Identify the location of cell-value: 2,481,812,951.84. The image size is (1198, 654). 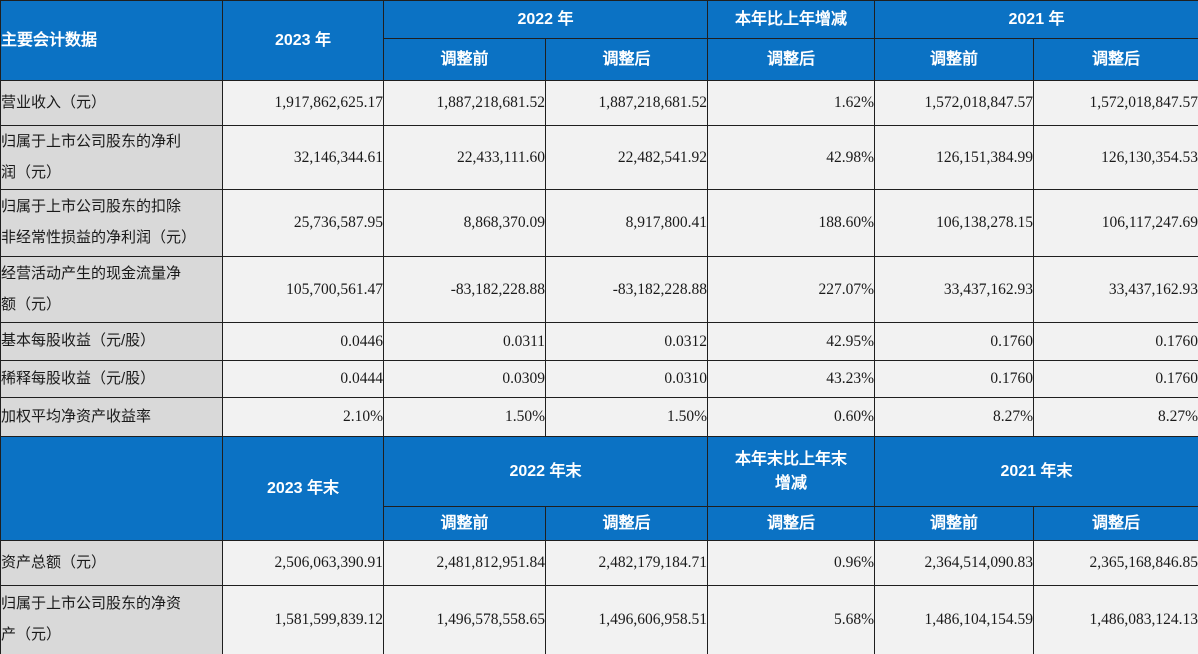
(464, 563).